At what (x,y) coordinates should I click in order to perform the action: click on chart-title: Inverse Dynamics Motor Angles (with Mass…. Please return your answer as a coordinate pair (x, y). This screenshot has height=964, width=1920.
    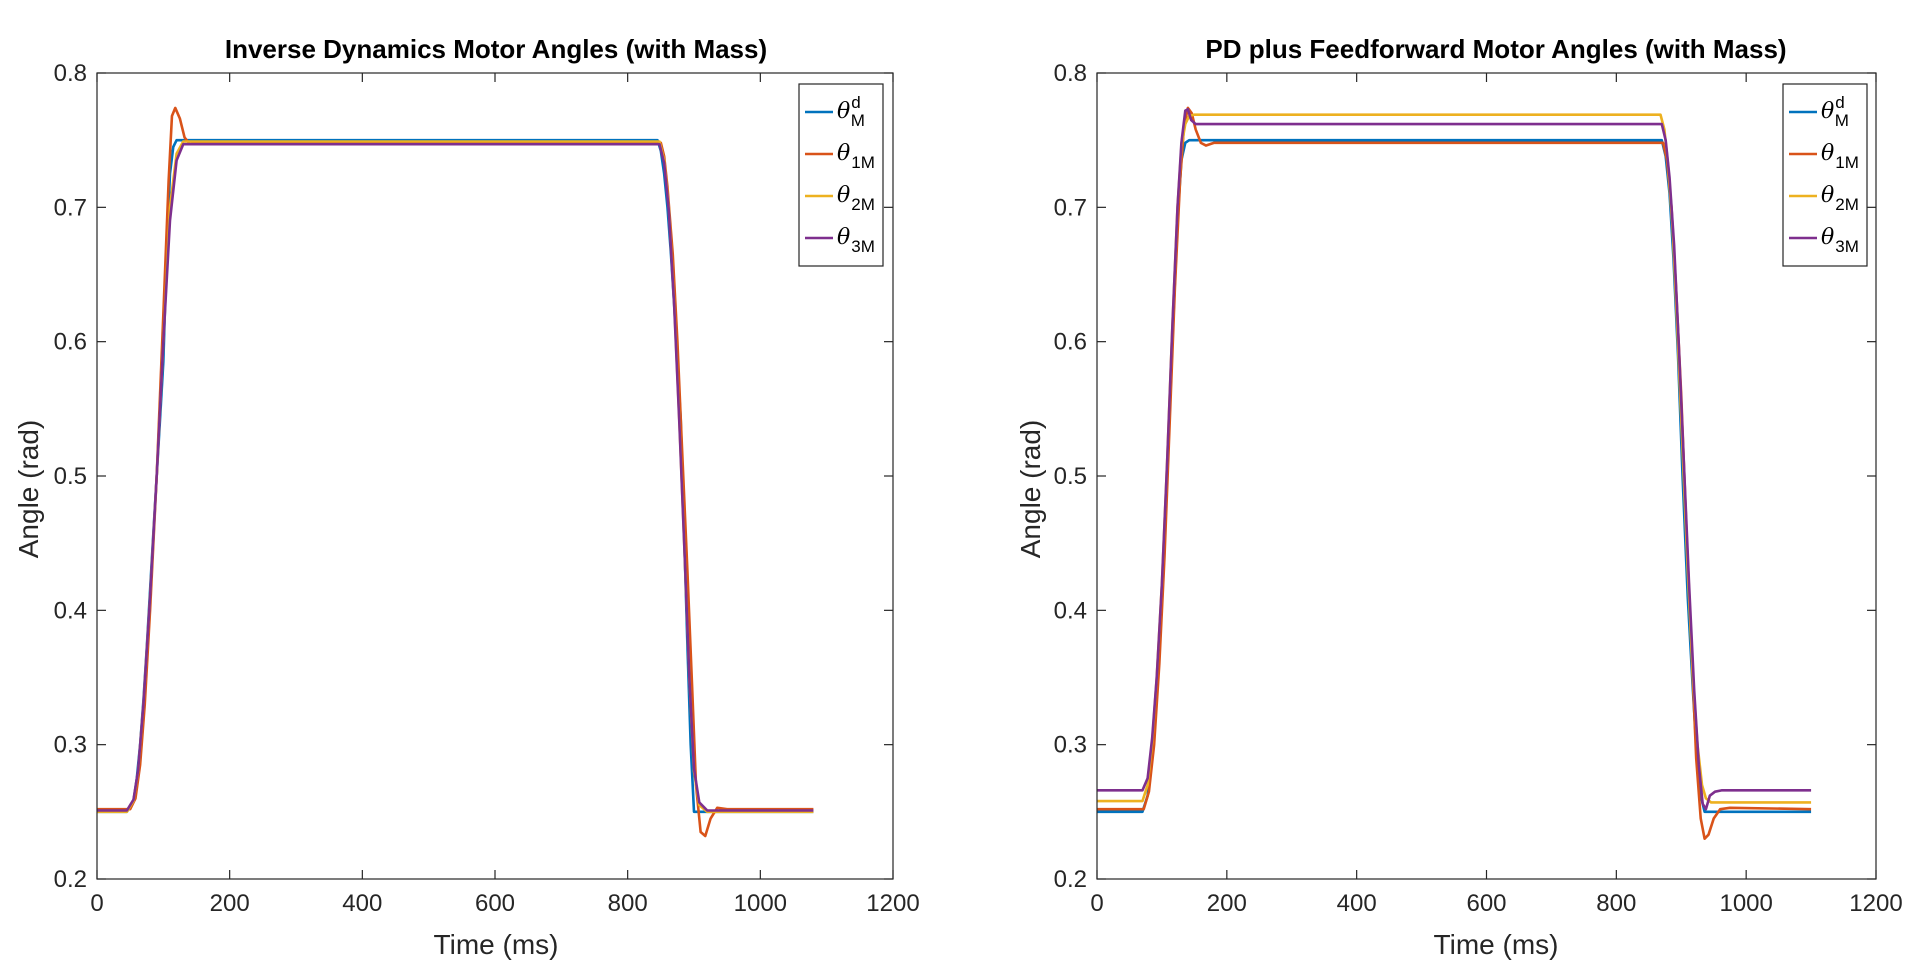
    Looking at the image, I should click on (496, 49).